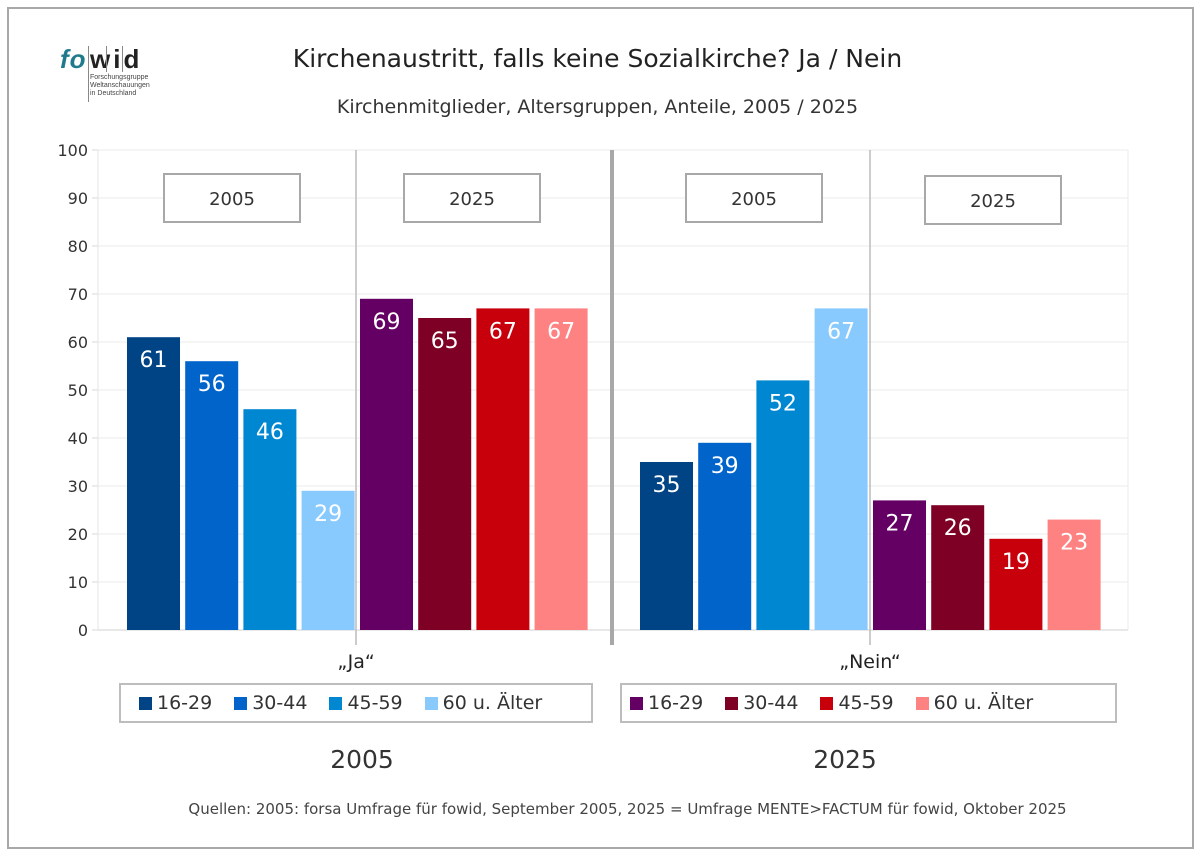 The image size is (1200, 857). What do you see at coordinates (841, 469) in the screenshot?
I see `bar-nein-2005-60ulter` at bounding box center [841, 469].